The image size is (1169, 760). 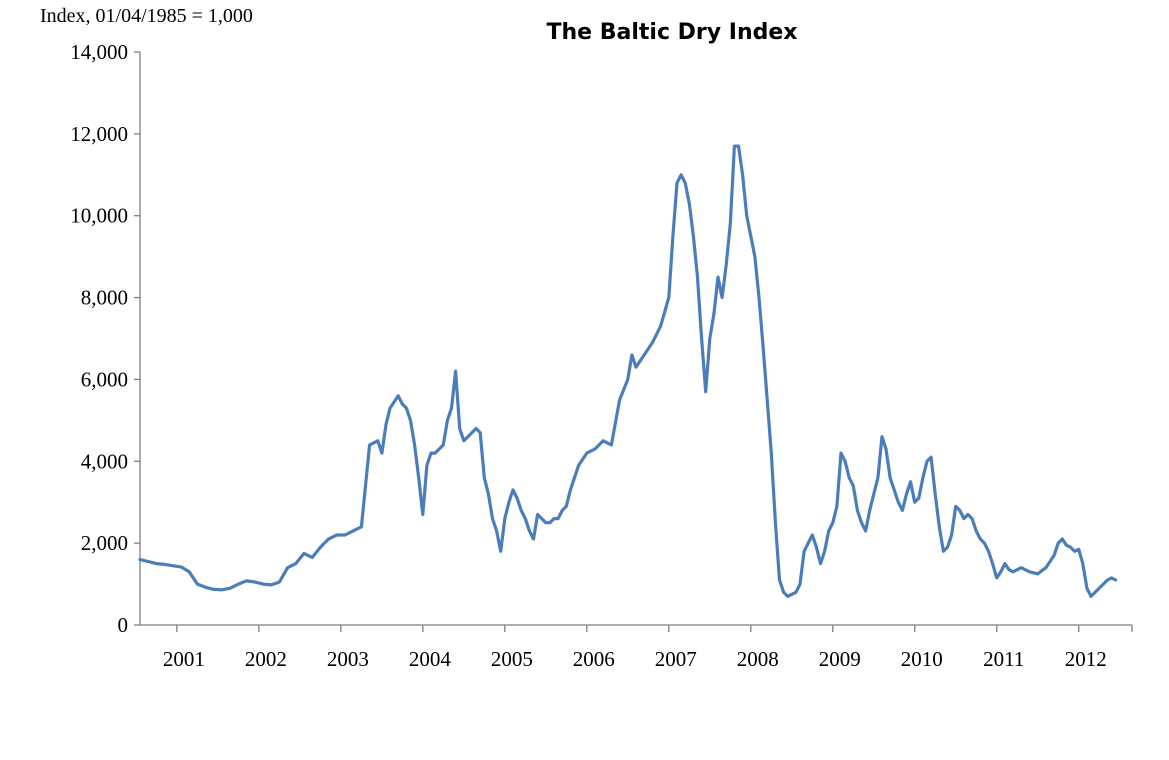 What do you see at coordinates (104, 543) in the screenshot?
I see `y-tick-label: 2,000` at bounding box center [104, 543].